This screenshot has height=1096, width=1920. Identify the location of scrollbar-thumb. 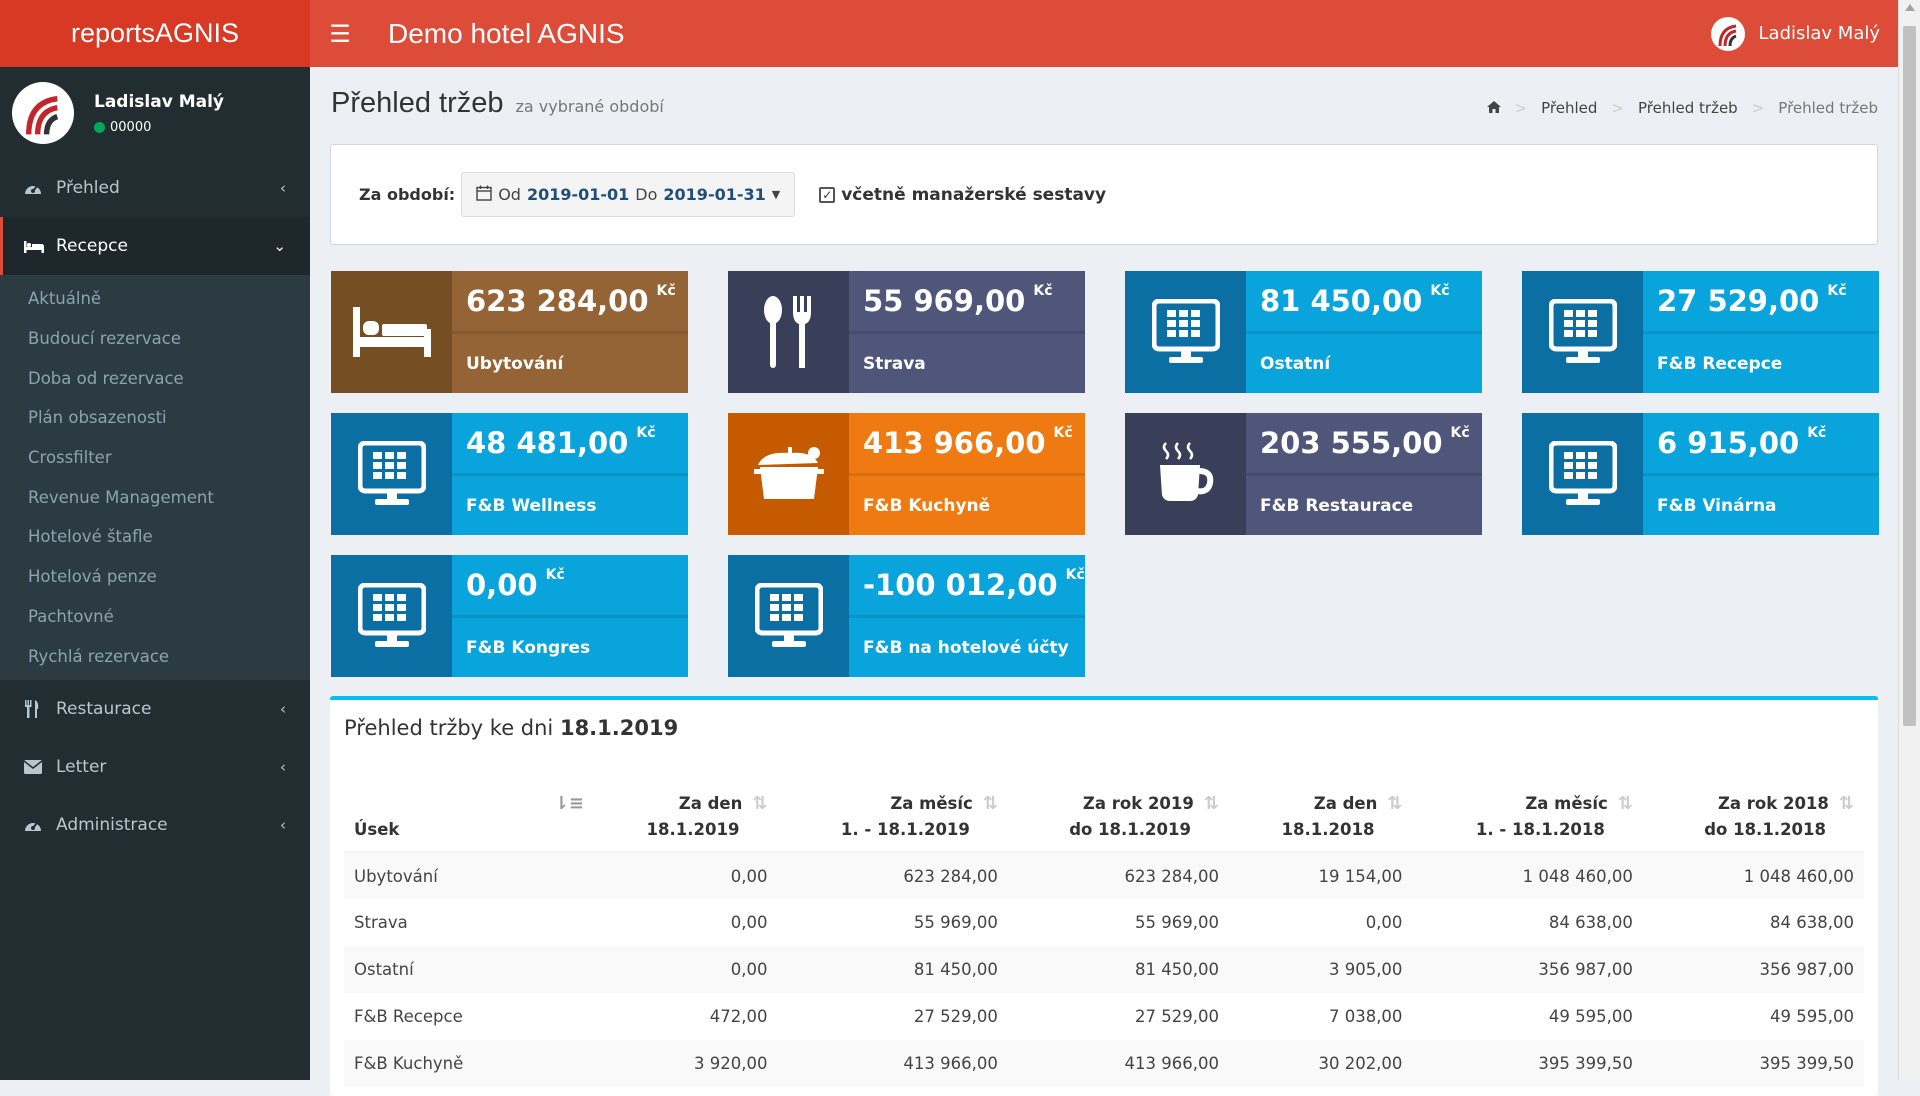
(1909, 376).